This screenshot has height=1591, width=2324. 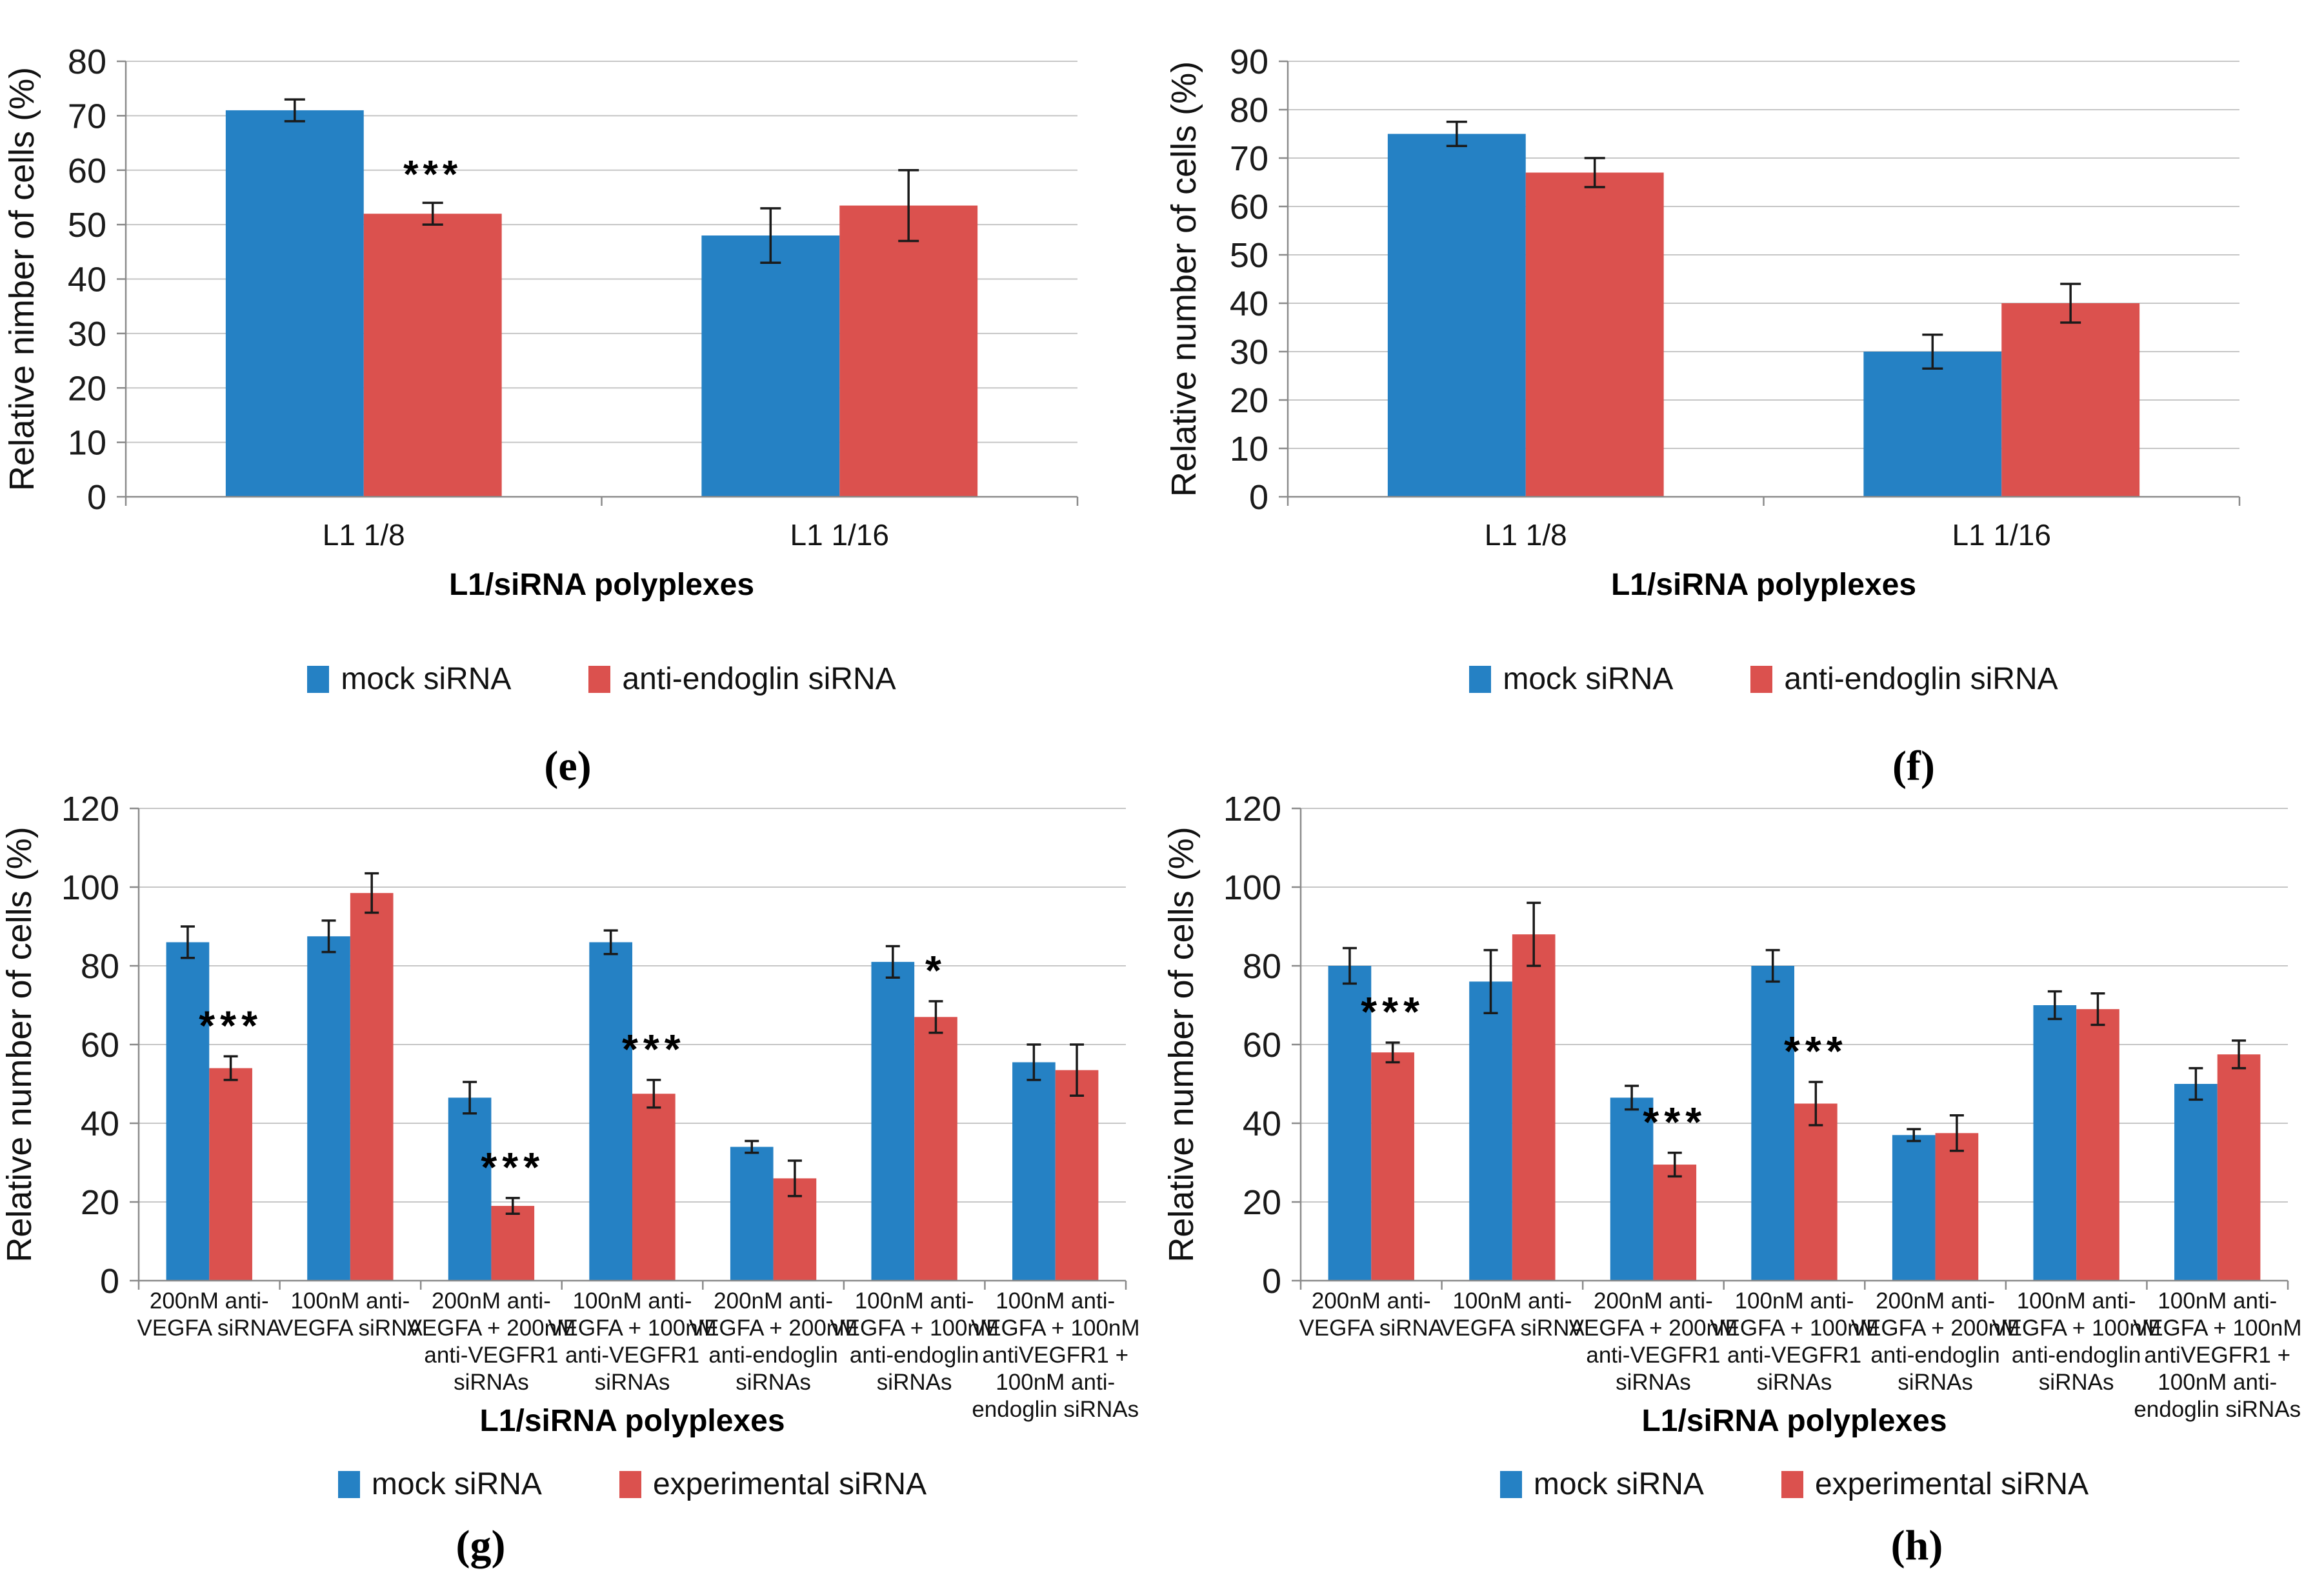 I want to click on y-tick-label: 50, so click(x=87, y=225).